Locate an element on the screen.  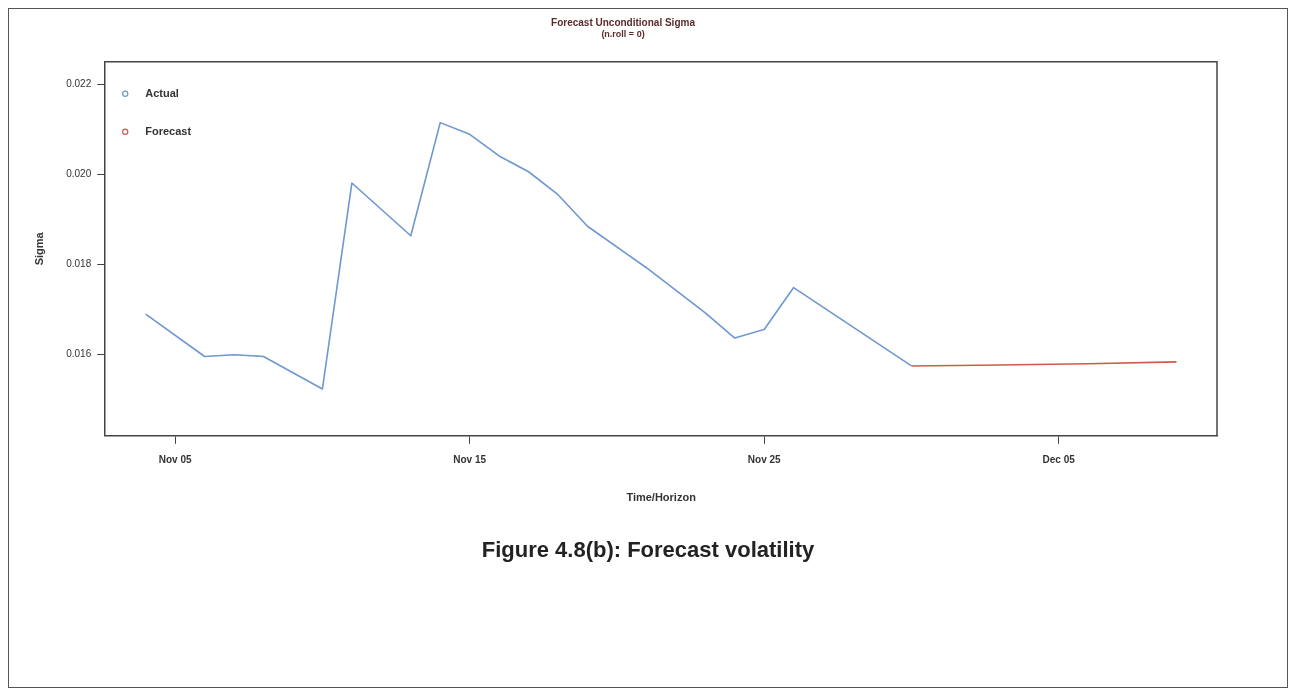
x-tick-label: Nov 15 is located at coordinates (470, 459).